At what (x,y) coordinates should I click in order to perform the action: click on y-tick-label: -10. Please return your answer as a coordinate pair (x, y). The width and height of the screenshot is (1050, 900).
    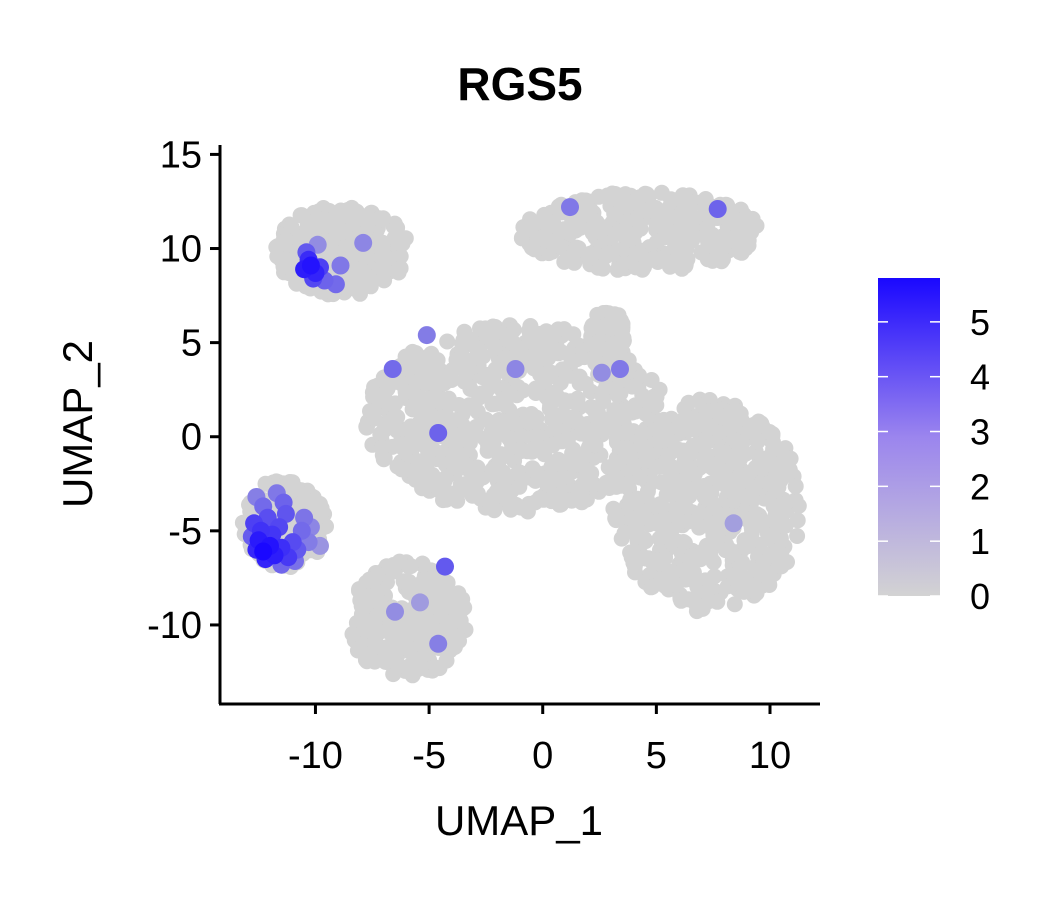
    Looking at the image, I should click on (174, 626).